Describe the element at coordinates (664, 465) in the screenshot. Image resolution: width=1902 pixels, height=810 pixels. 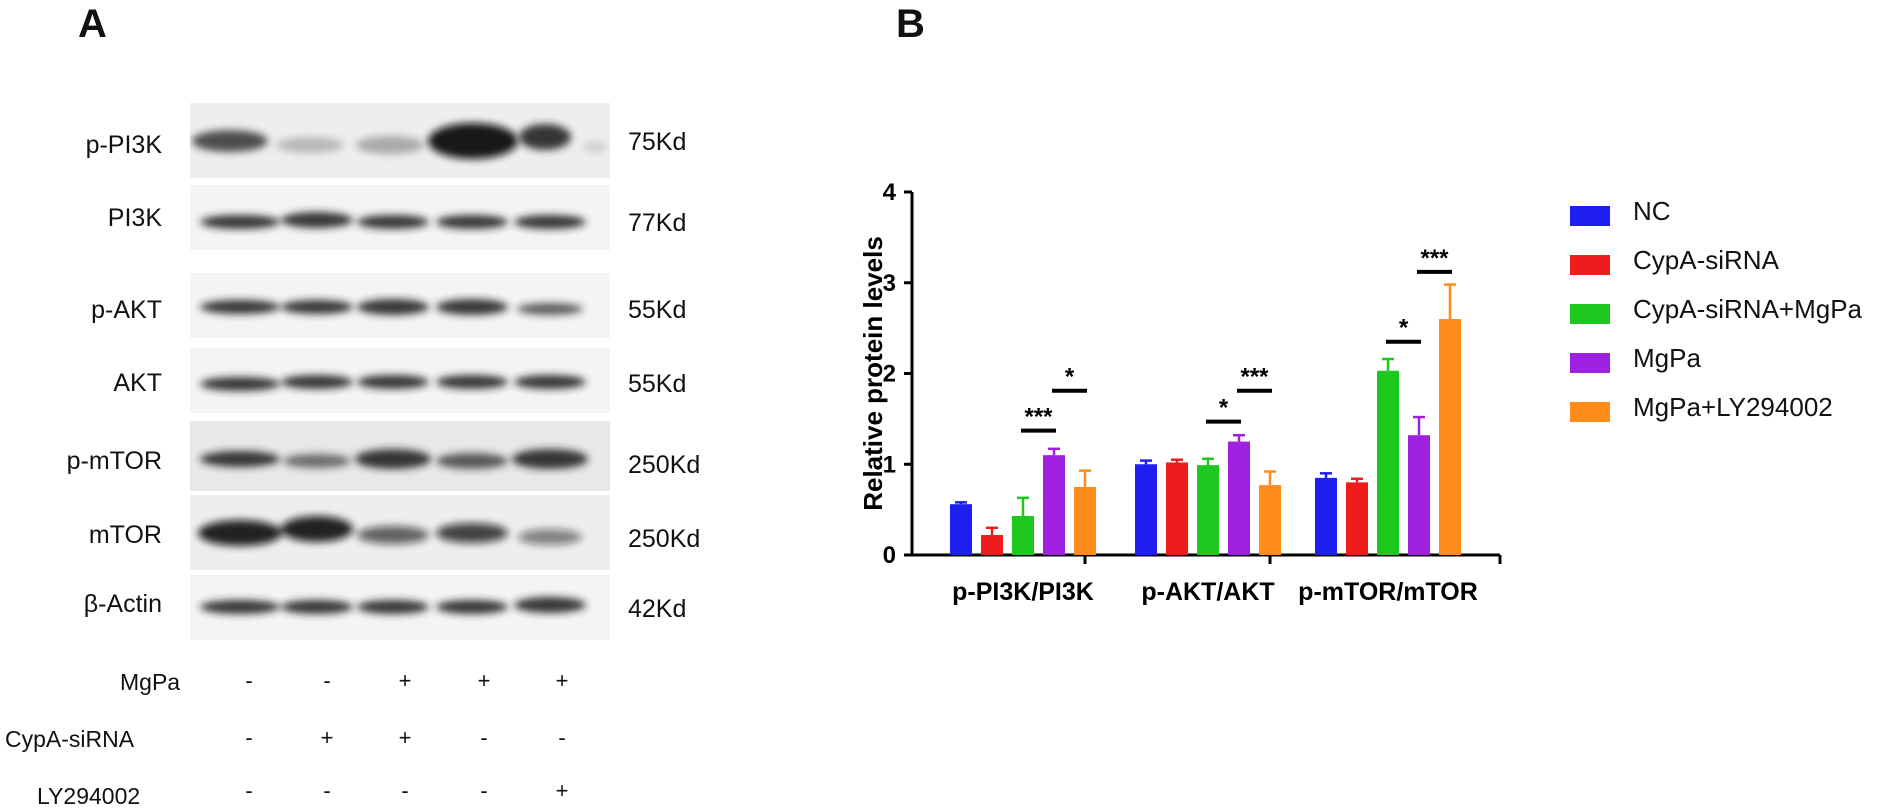
I see `kd-label-p-mtor: 250Kd` at that location.